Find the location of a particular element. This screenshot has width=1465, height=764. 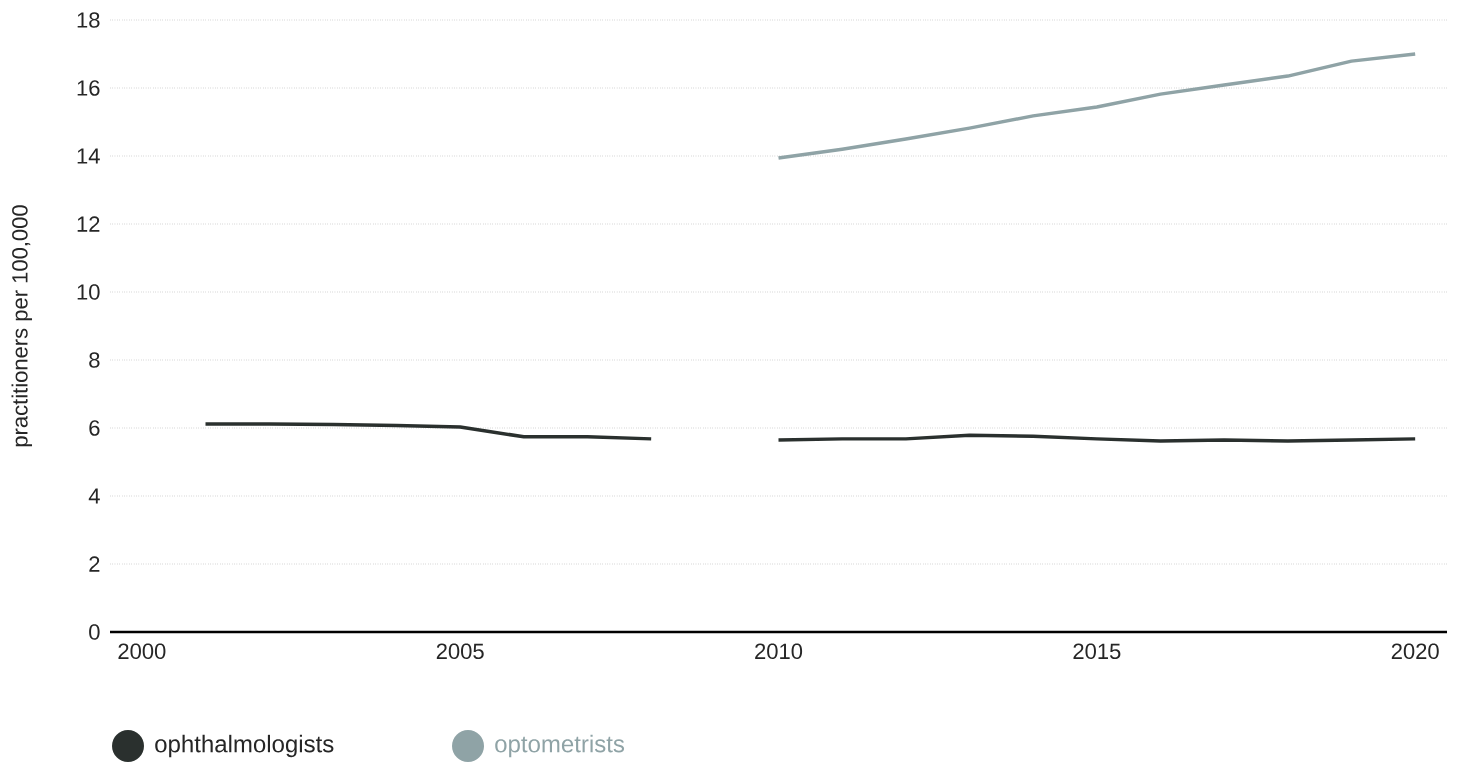

y-tick-label: 18 is located at coordinates (88, 20).